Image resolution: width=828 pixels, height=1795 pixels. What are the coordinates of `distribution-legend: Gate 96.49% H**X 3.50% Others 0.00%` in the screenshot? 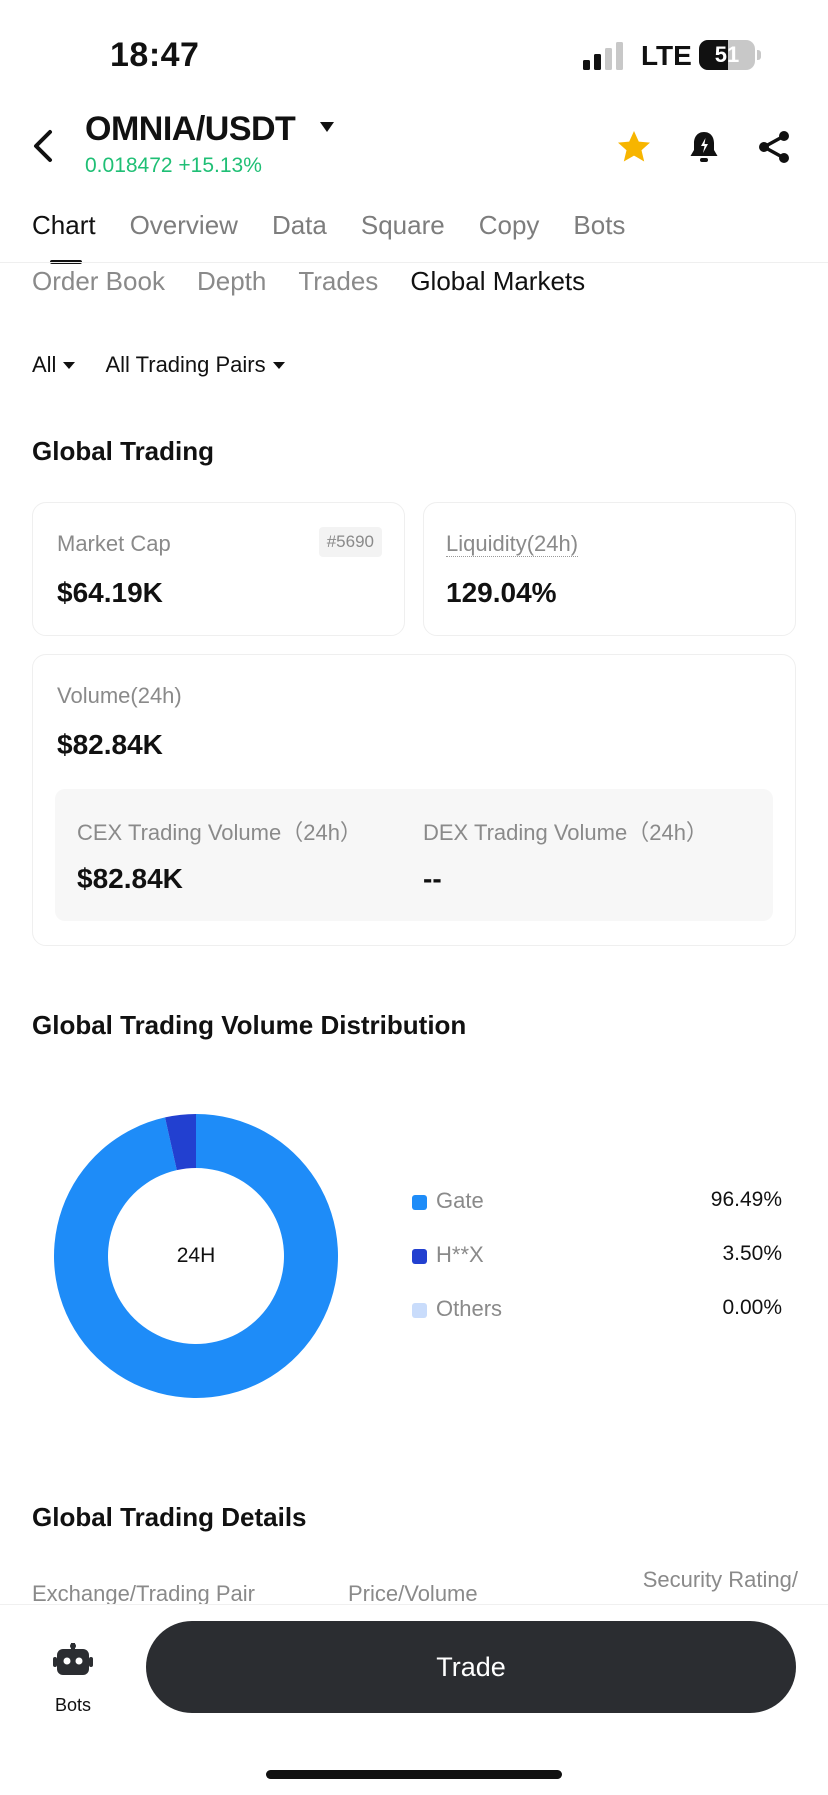 It's located at (597, 1269).